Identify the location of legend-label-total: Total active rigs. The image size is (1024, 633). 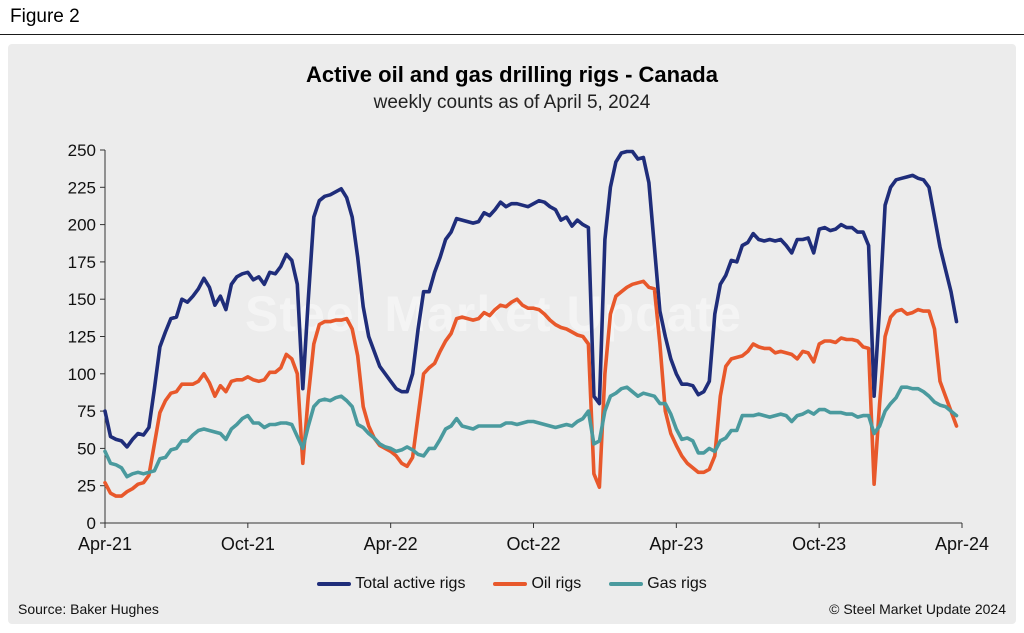
(410, 583).